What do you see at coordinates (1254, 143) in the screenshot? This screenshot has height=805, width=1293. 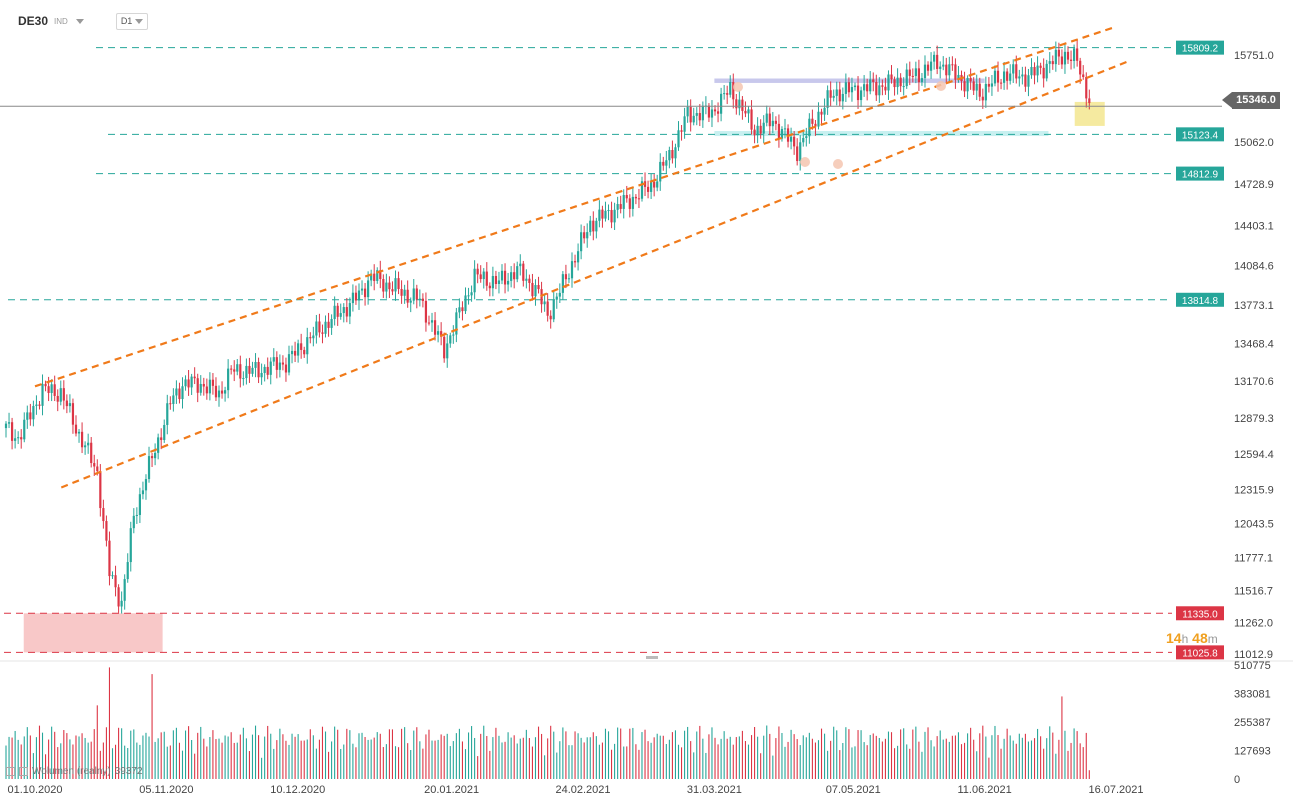 I see `price-tick-label: 15062.0` at bounding box center [1254, 143].